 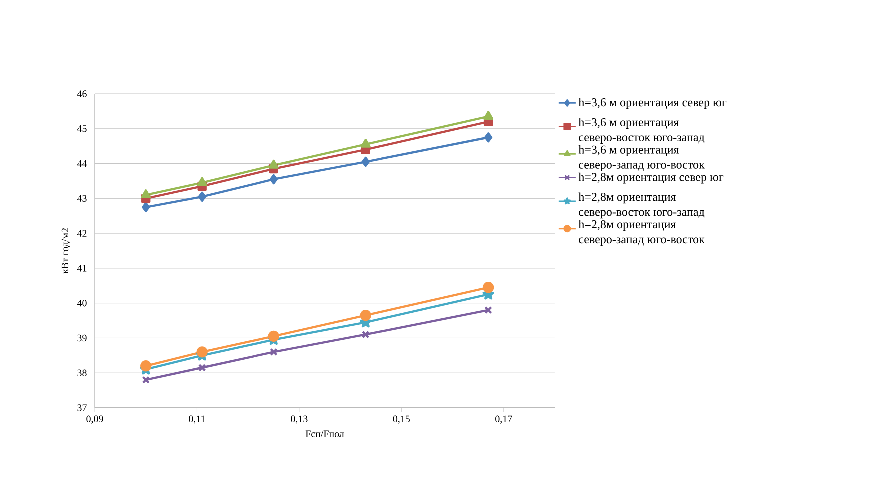 What do you see at coordinates (504, 420) in the screenshot?
I see `x-tick-label: 0,17` at bounding box center [504, 420].